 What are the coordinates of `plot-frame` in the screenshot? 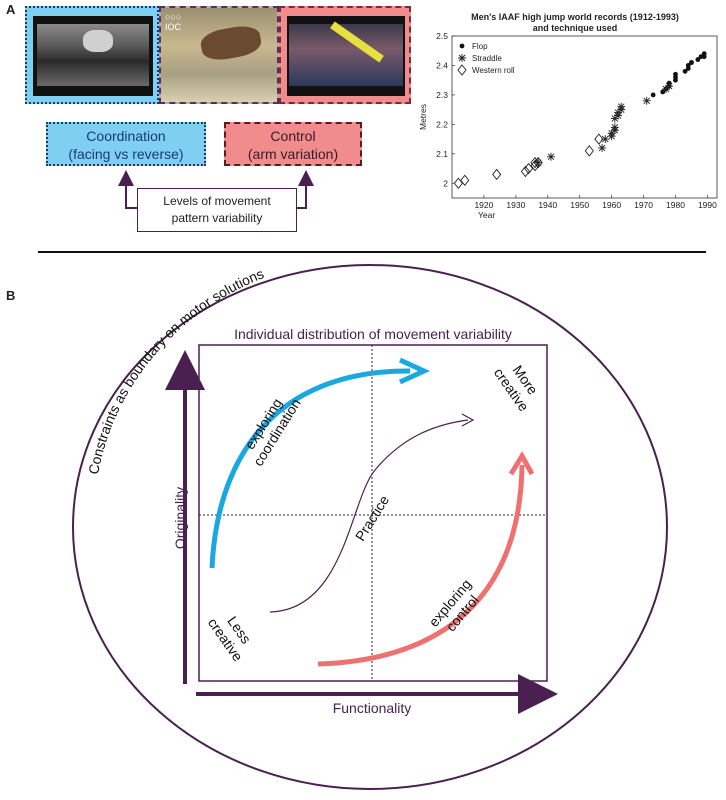 It's located at (584, 117).